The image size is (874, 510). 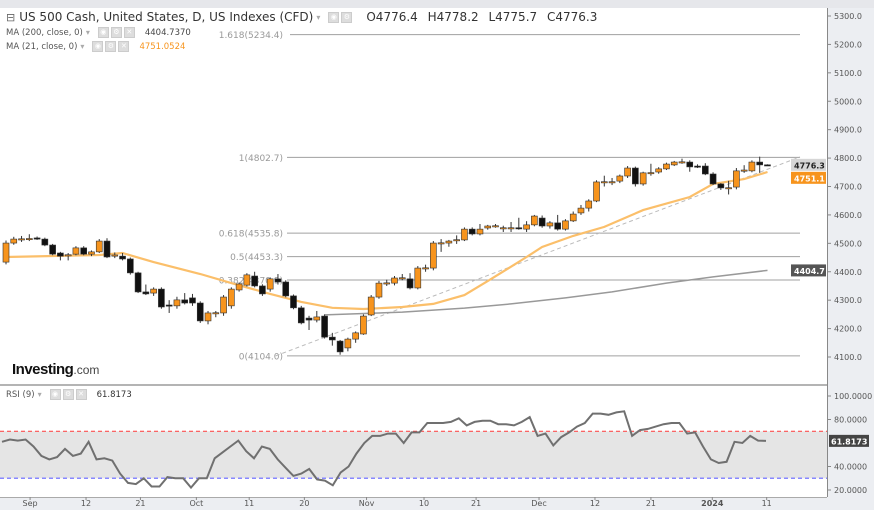 What do you see at coordinates (546, 292) in the screenshot?
I see `ma200-line` at bounding box center [546, 292].